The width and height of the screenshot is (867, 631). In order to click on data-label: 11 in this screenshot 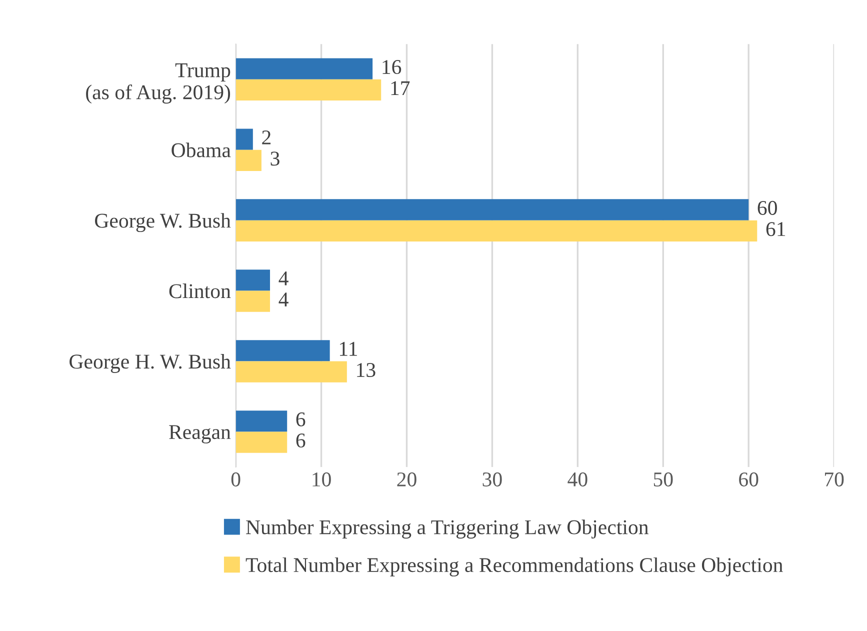, I will do `click(348, 349)`.